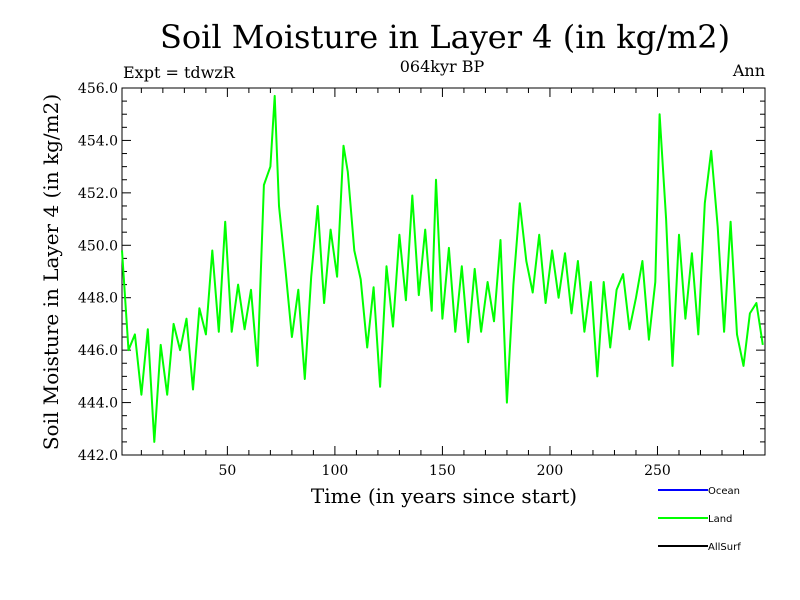  I want to click on x-tick-label: 200, so click(550, 471).